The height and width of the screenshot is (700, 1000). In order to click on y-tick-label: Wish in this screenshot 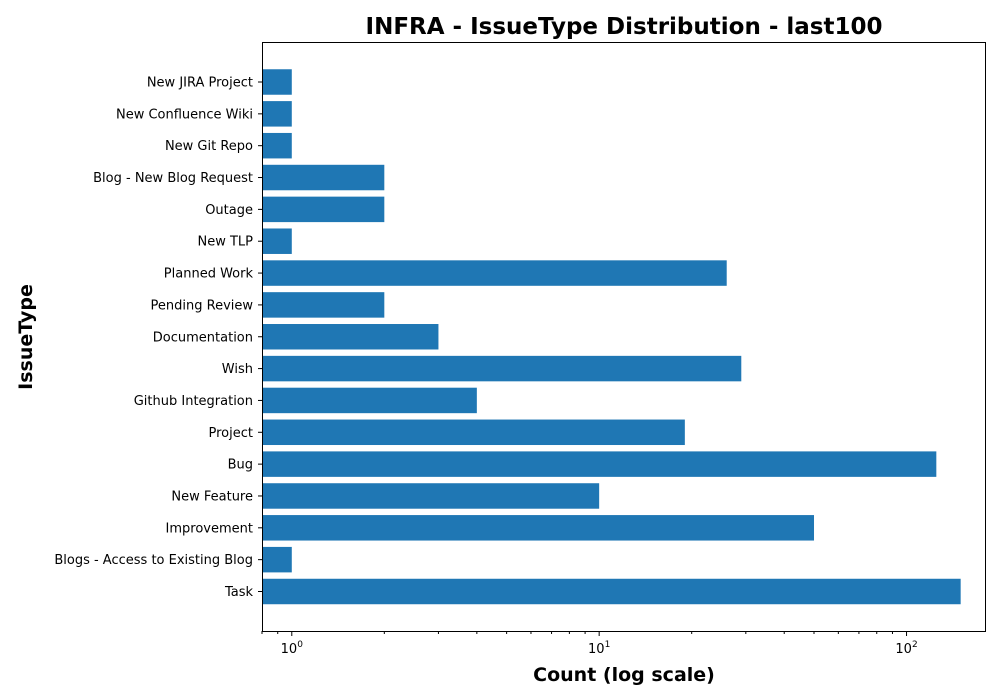, I will do `click(237, 369)`.